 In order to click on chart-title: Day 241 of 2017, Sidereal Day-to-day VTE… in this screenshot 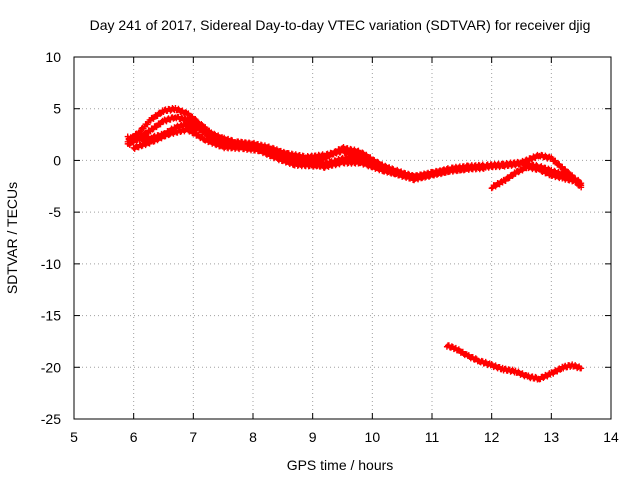, I will do `click(340, 25)`.